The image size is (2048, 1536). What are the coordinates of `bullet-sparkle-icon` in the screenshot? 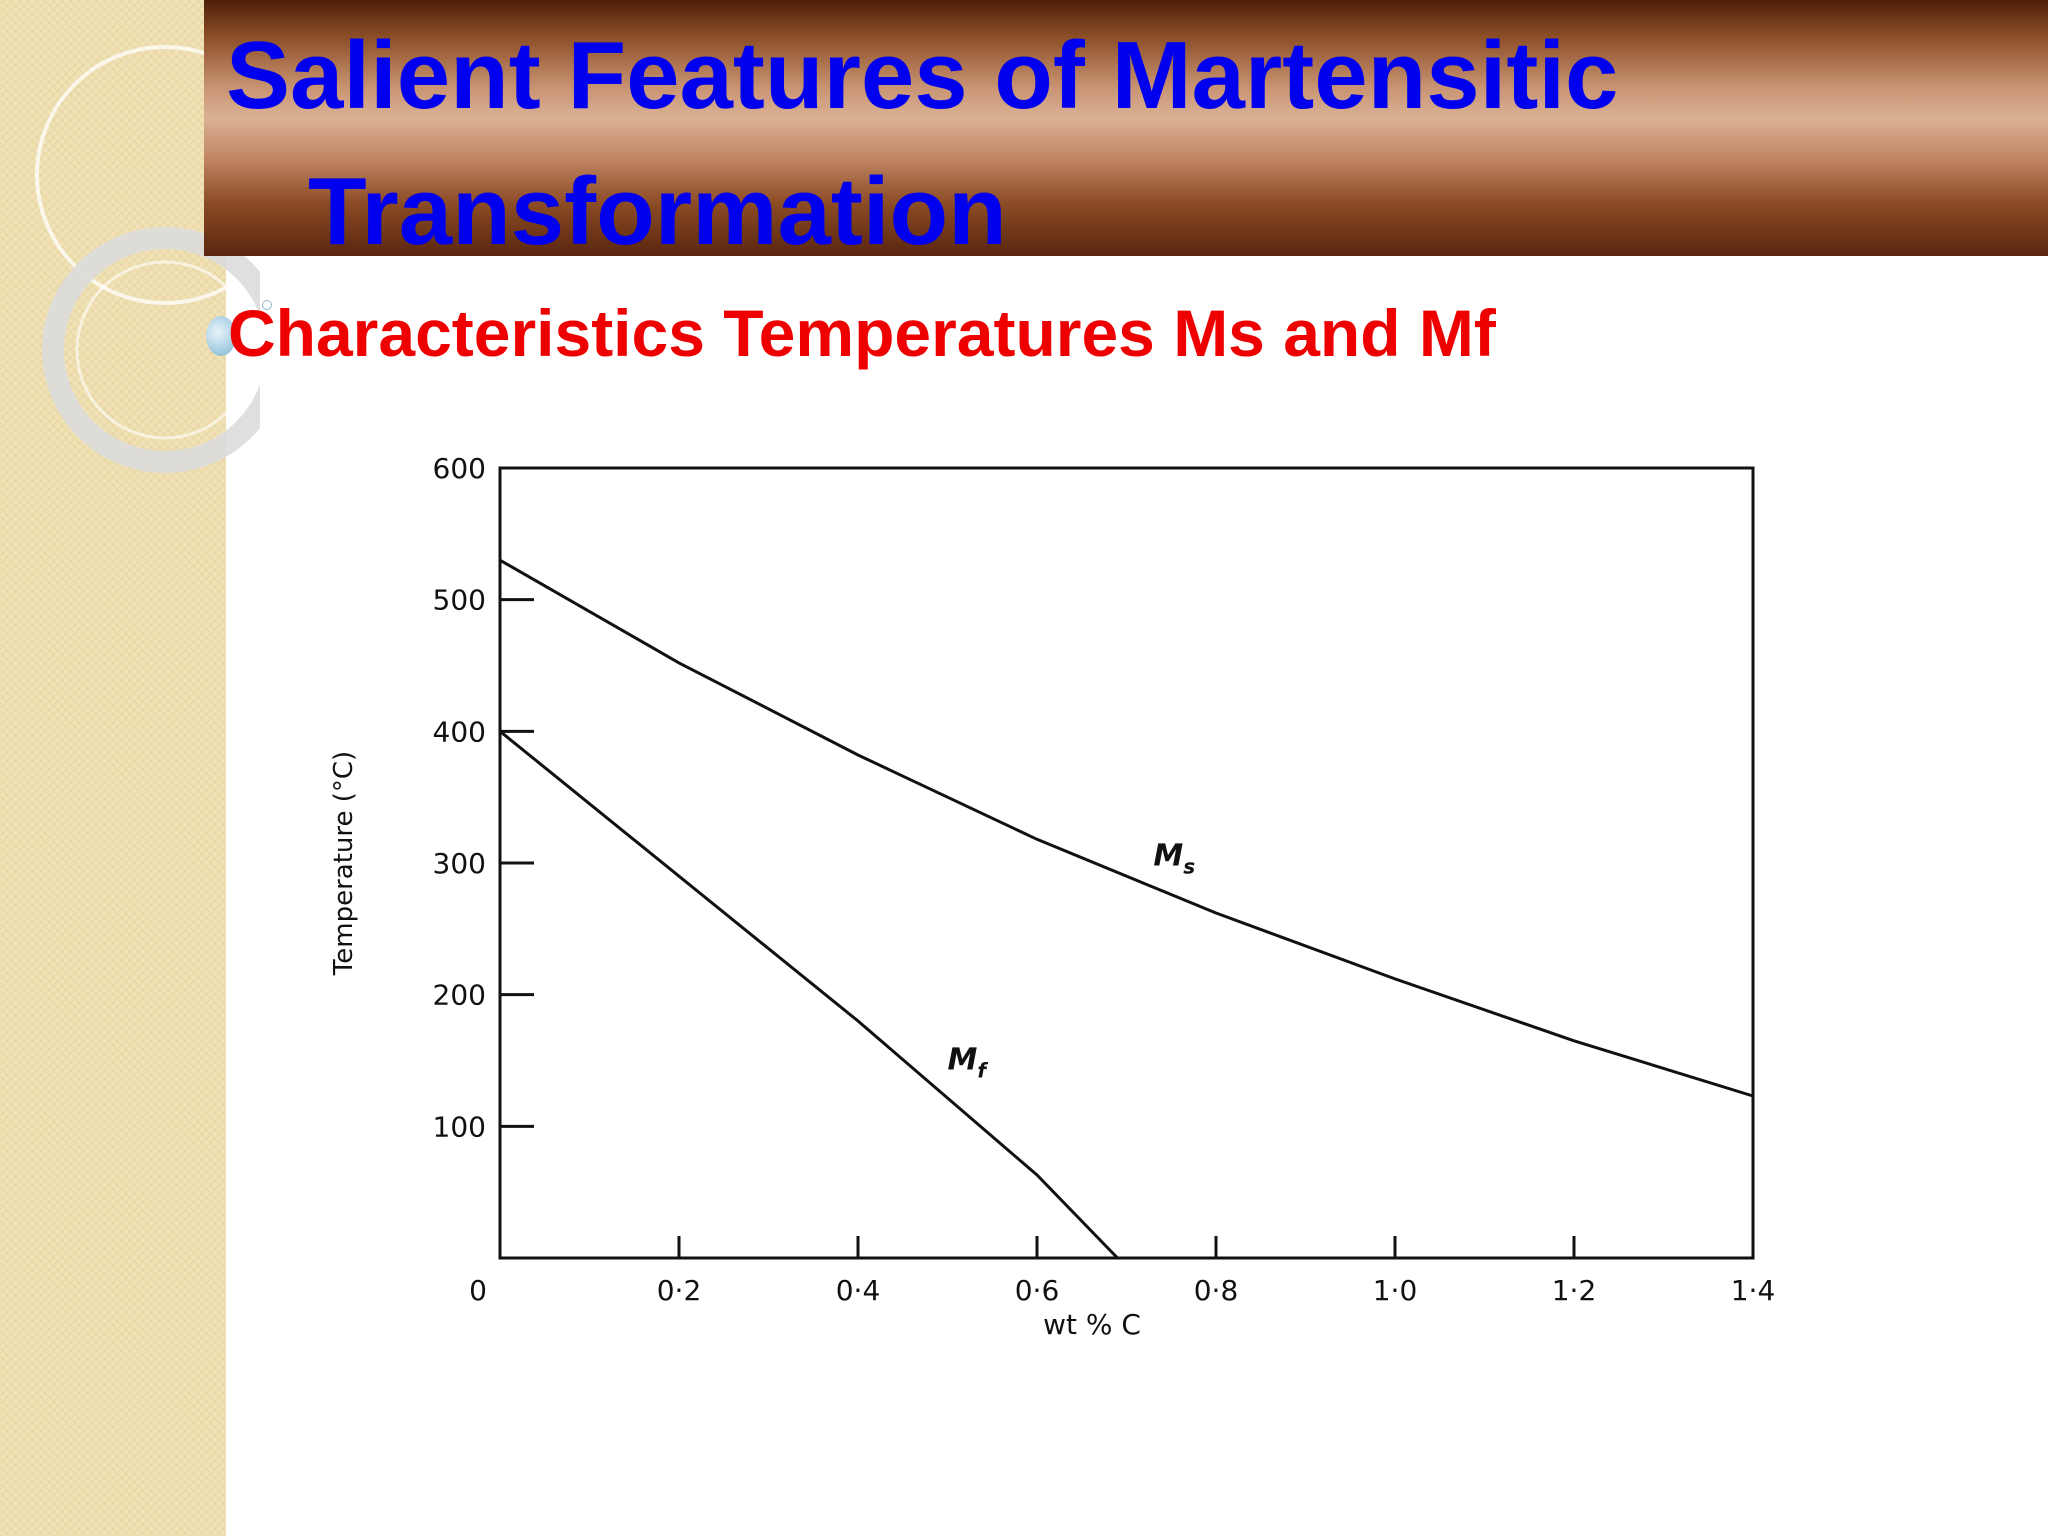 It's located at (267, 305).